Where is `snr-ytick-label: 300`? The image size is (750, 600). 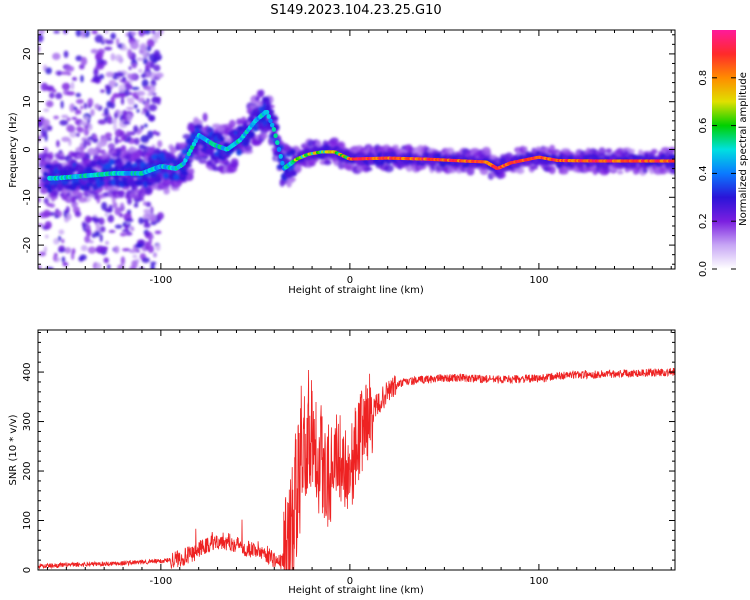 snr-ytick-label: 300 is located at coordinates (27, 421).